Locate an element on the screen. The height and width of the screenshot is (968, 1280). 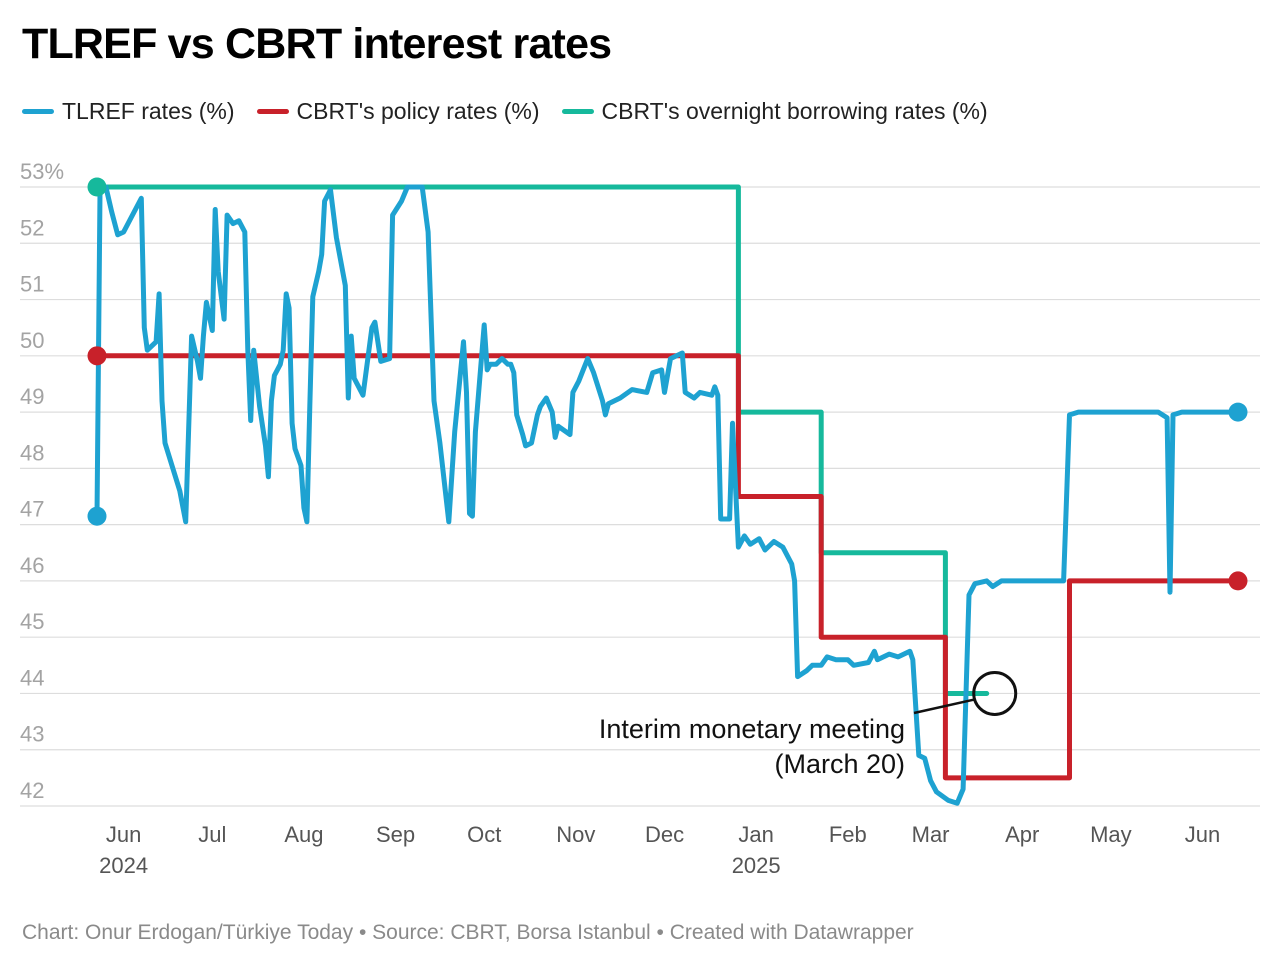
legend-swatch-tlref is located at coordinates (38, 111).